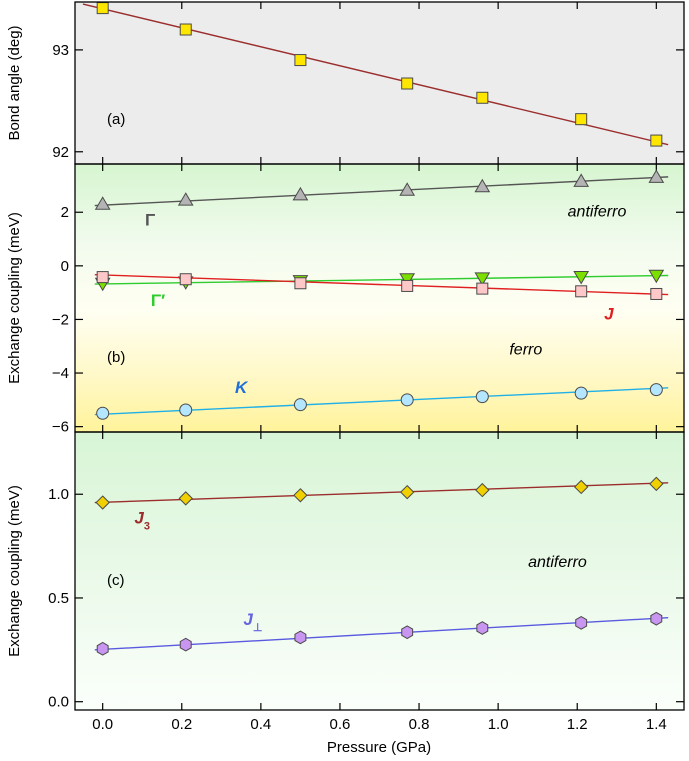 The width and height of the screenshot is (689, 761). I want to click on x-tick-label: 1.0, so click(498, 724).